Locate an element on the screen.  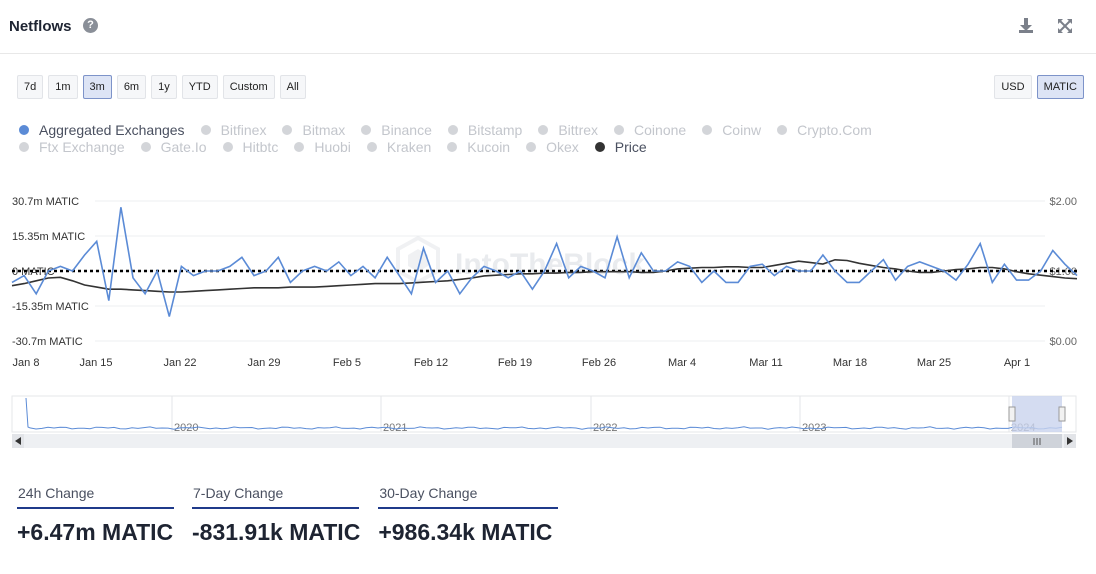
legend-item-price: Price is located at coordinates (620, 146).